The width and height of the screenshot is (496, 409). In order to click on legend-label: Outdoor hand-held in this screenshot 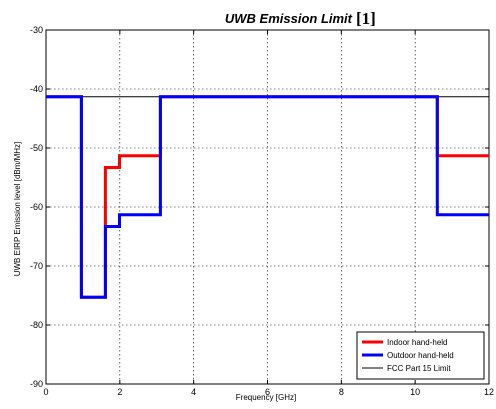, I will do `click(420, 355)`.